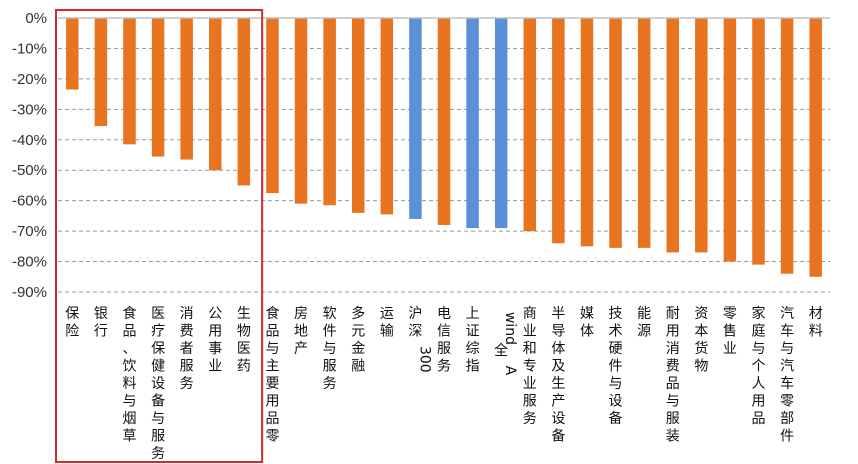 Image resolution: width=858 pixels, height=464 pixels. Describe the element at coordinates (129, 375) in the screenshot. I see `category-label: 食品、饮料与烟草` at that location.